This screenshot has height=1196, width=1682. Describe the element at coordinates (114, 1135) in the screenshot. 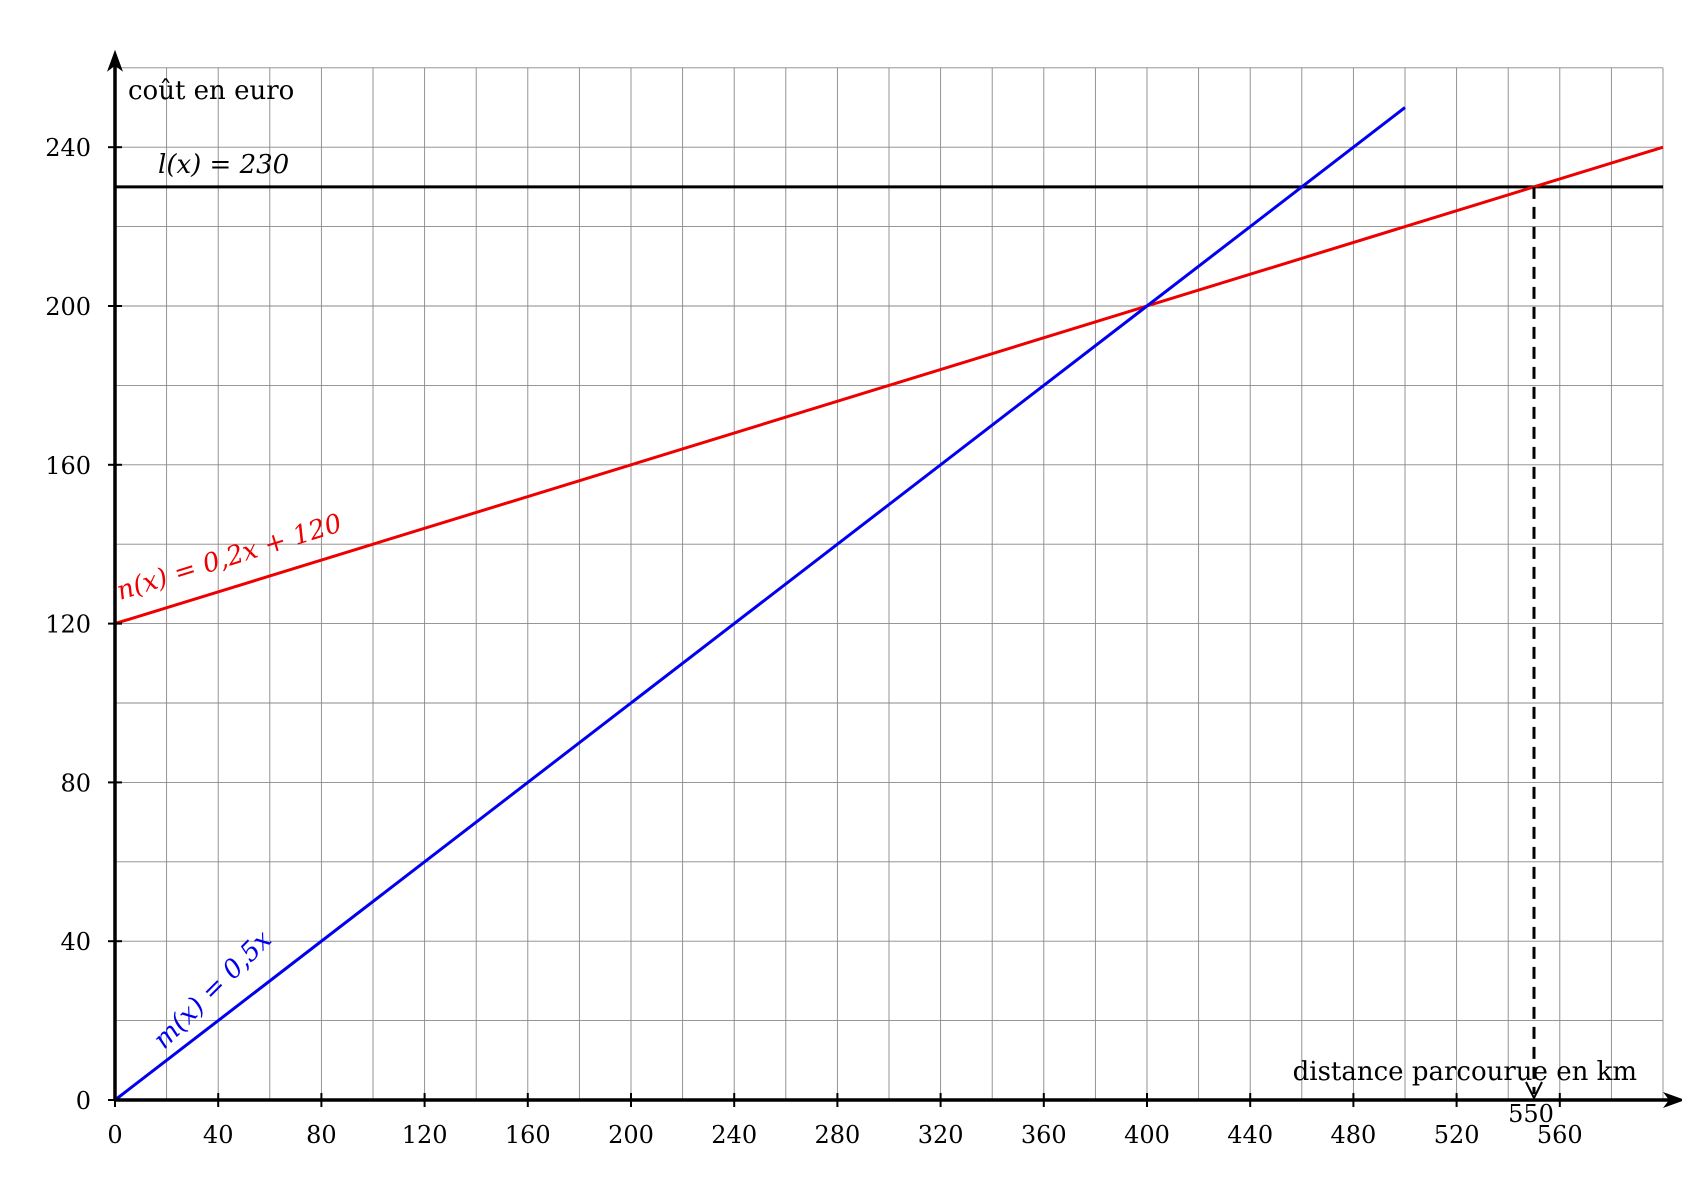

I see `x-tick-label: 0` at that location.